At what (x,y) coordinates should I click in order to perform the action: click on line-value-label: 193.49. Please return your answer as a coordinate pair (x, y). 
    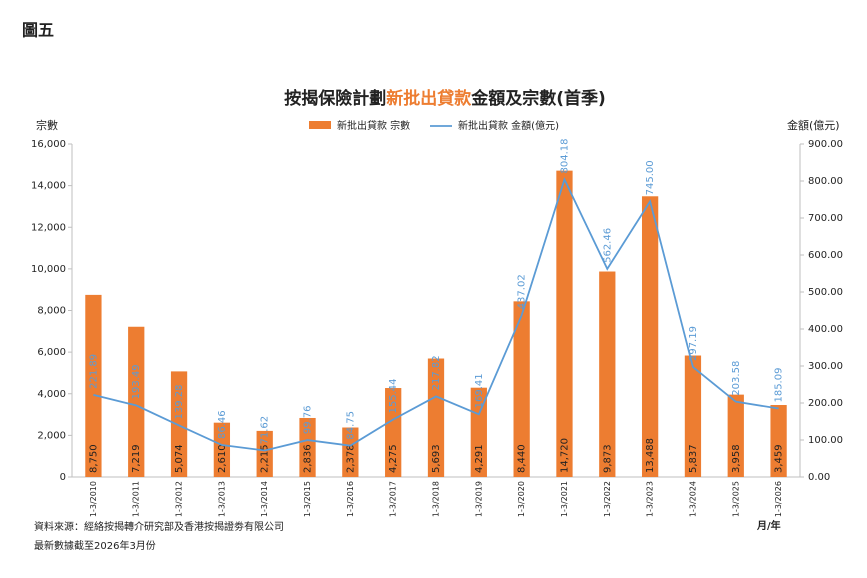
    Looking at the image, I should click on (136, 381).